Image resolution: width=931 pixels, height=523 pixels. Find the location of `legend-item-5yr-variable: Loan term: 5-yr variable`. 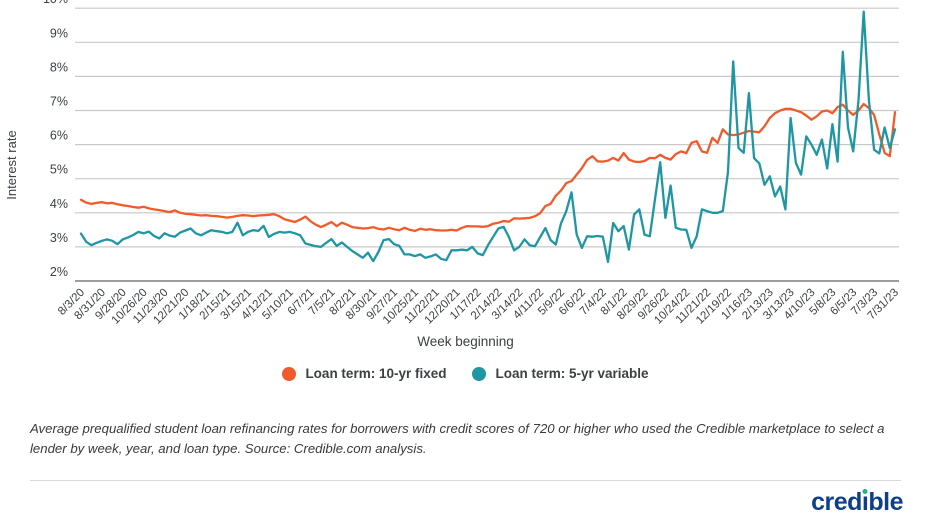

legend-item-5yr-variable: Loan term: 5-yr variable is located at coordinates (560, 373).